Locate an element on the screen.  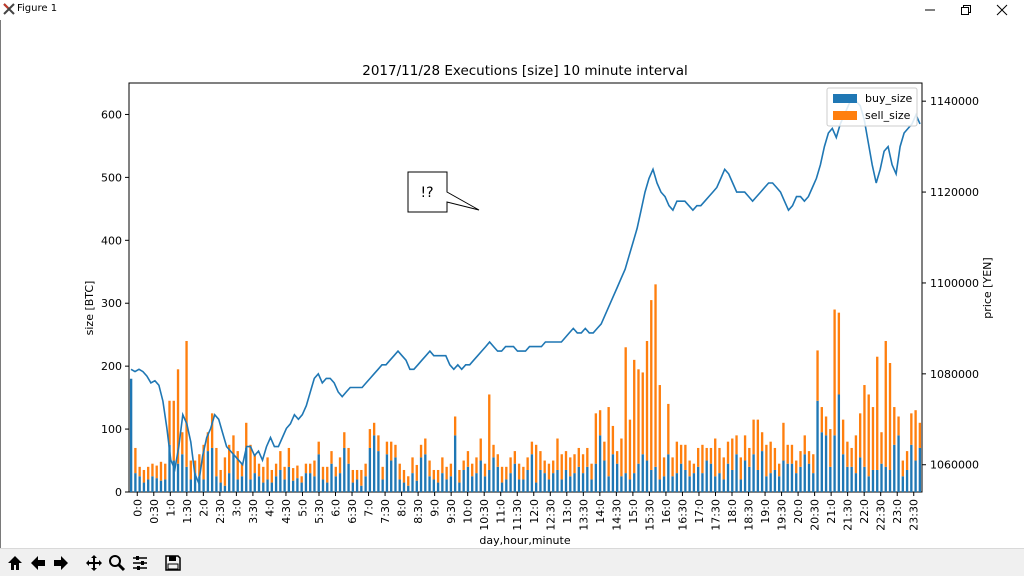
restore-button is located at coordinates (966, 10).